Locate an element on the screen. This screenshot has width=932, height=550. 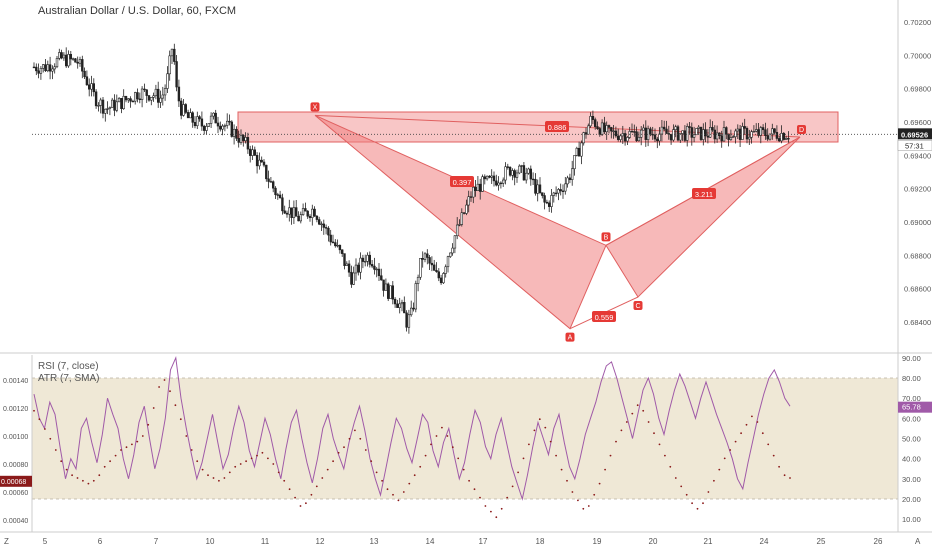
price-tick-label: 0.69400 is located at coordinates (917, 155).